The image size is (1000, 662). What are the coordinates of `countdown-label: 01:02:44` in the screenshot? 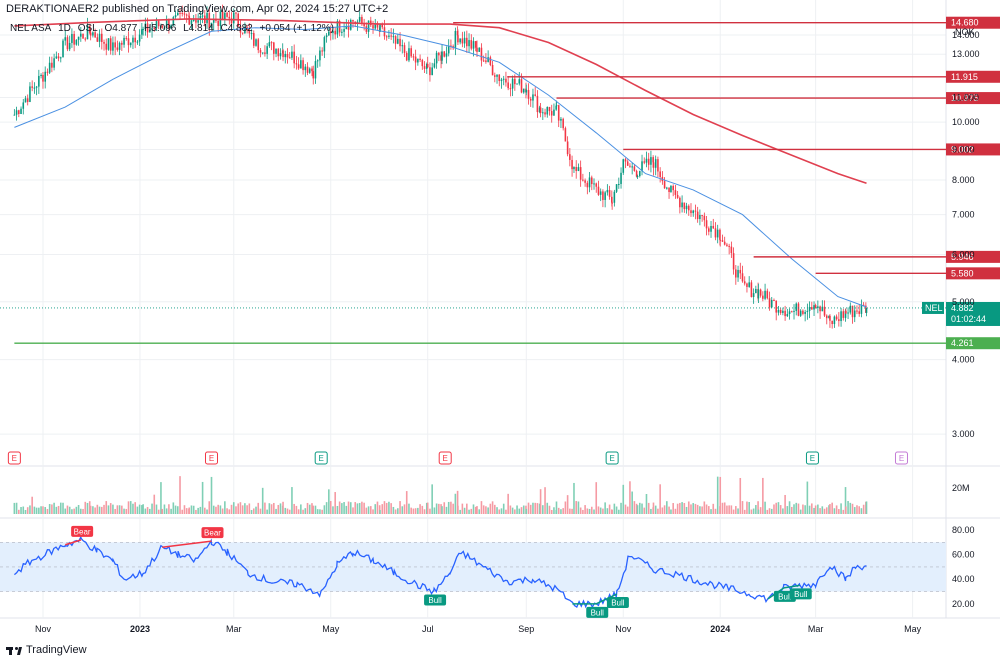 It's located at (968, 319).